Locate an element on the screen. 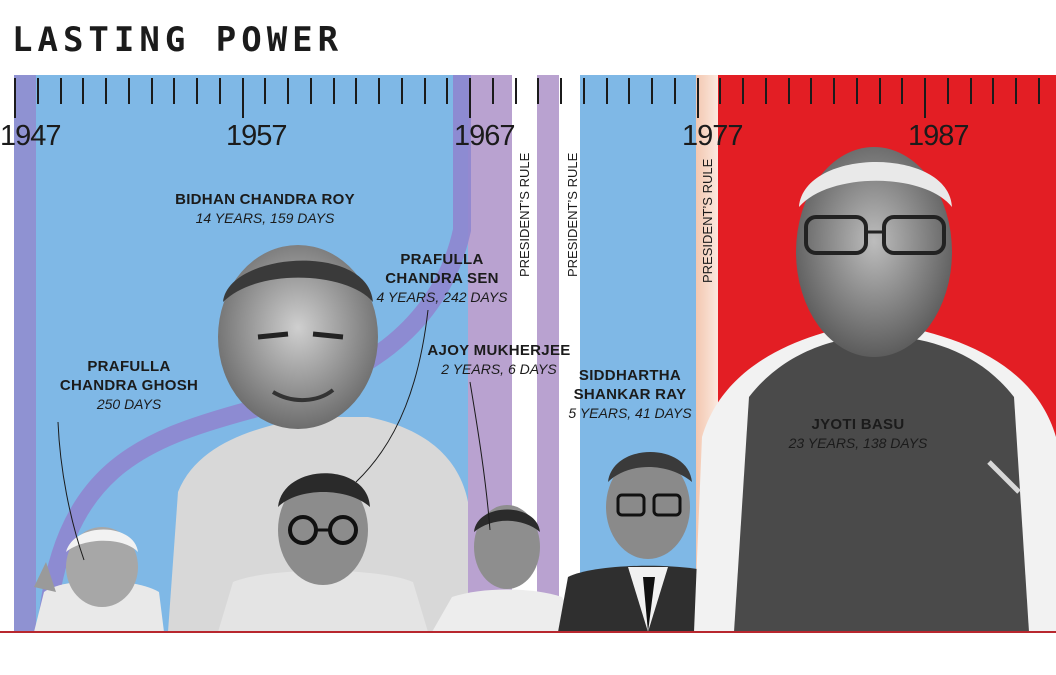  leader-name: BIDHAN CHANDRA ROY is located at coordinates (265, 199).